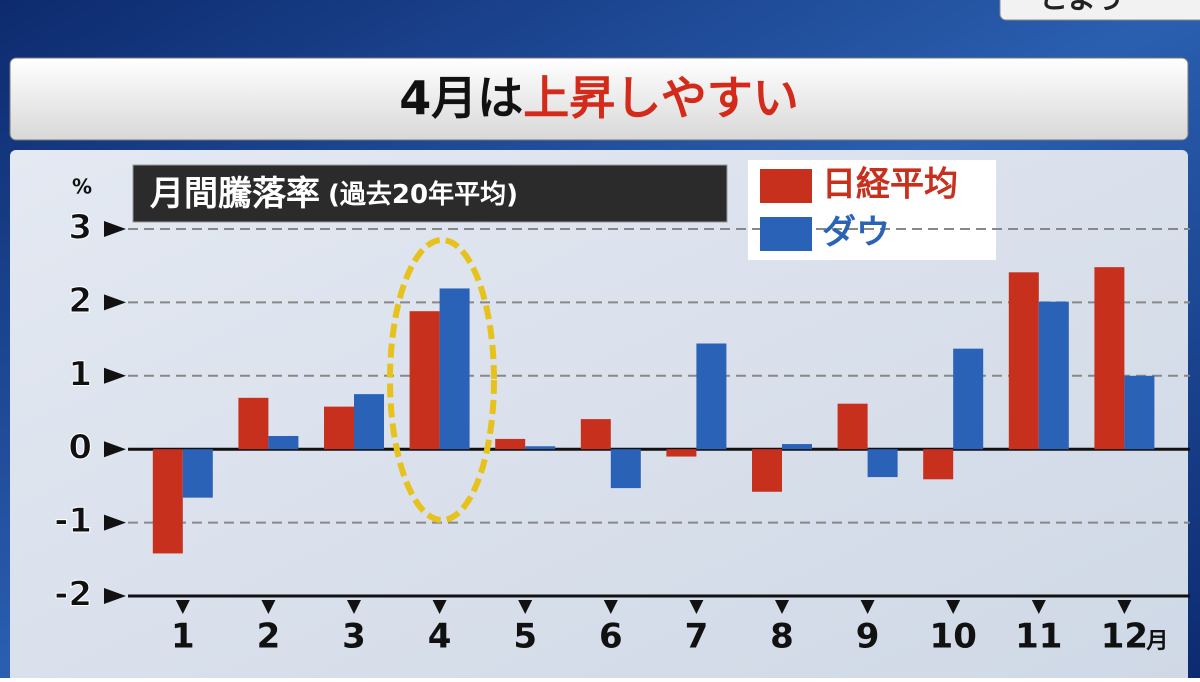 This screenshot has height=682, width=1200. I want to click on banner-text: 4月は, so click(461, 98).